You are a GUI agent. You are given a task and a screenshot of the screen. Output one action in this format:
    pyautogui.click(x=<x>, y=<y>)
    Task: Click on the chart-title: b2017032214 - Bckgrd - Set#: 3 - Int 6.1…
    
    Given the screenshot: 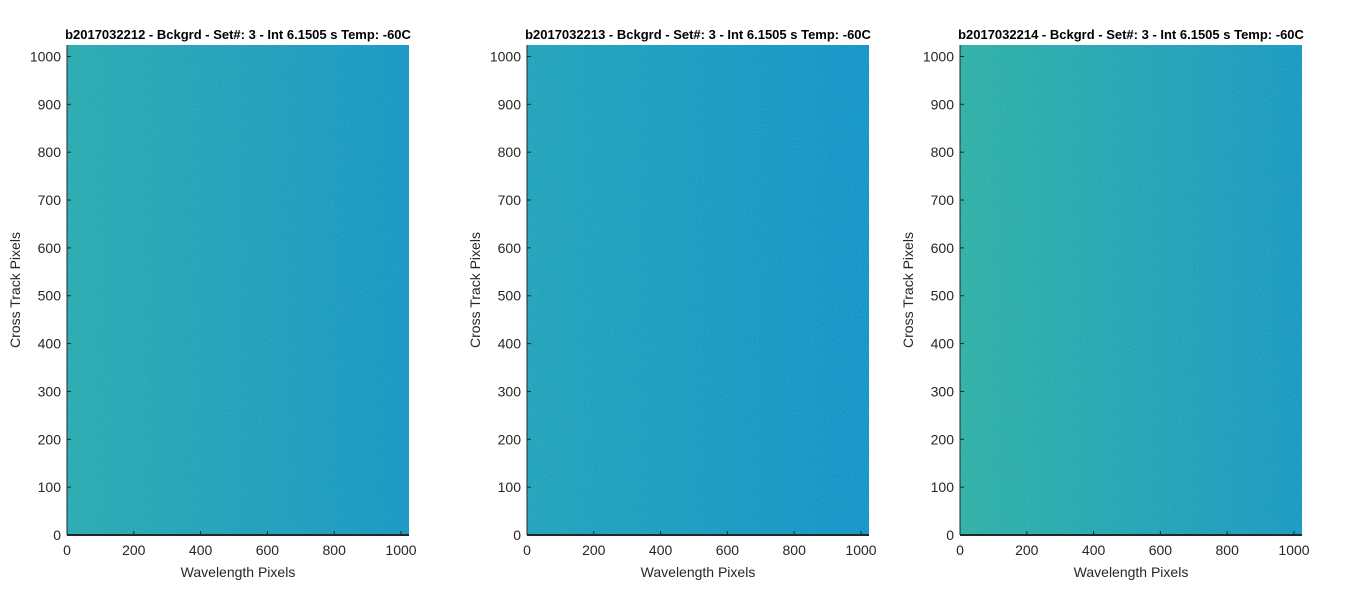 What is the action you would take?
    pyautogui.click(x=1131, y=34)
    